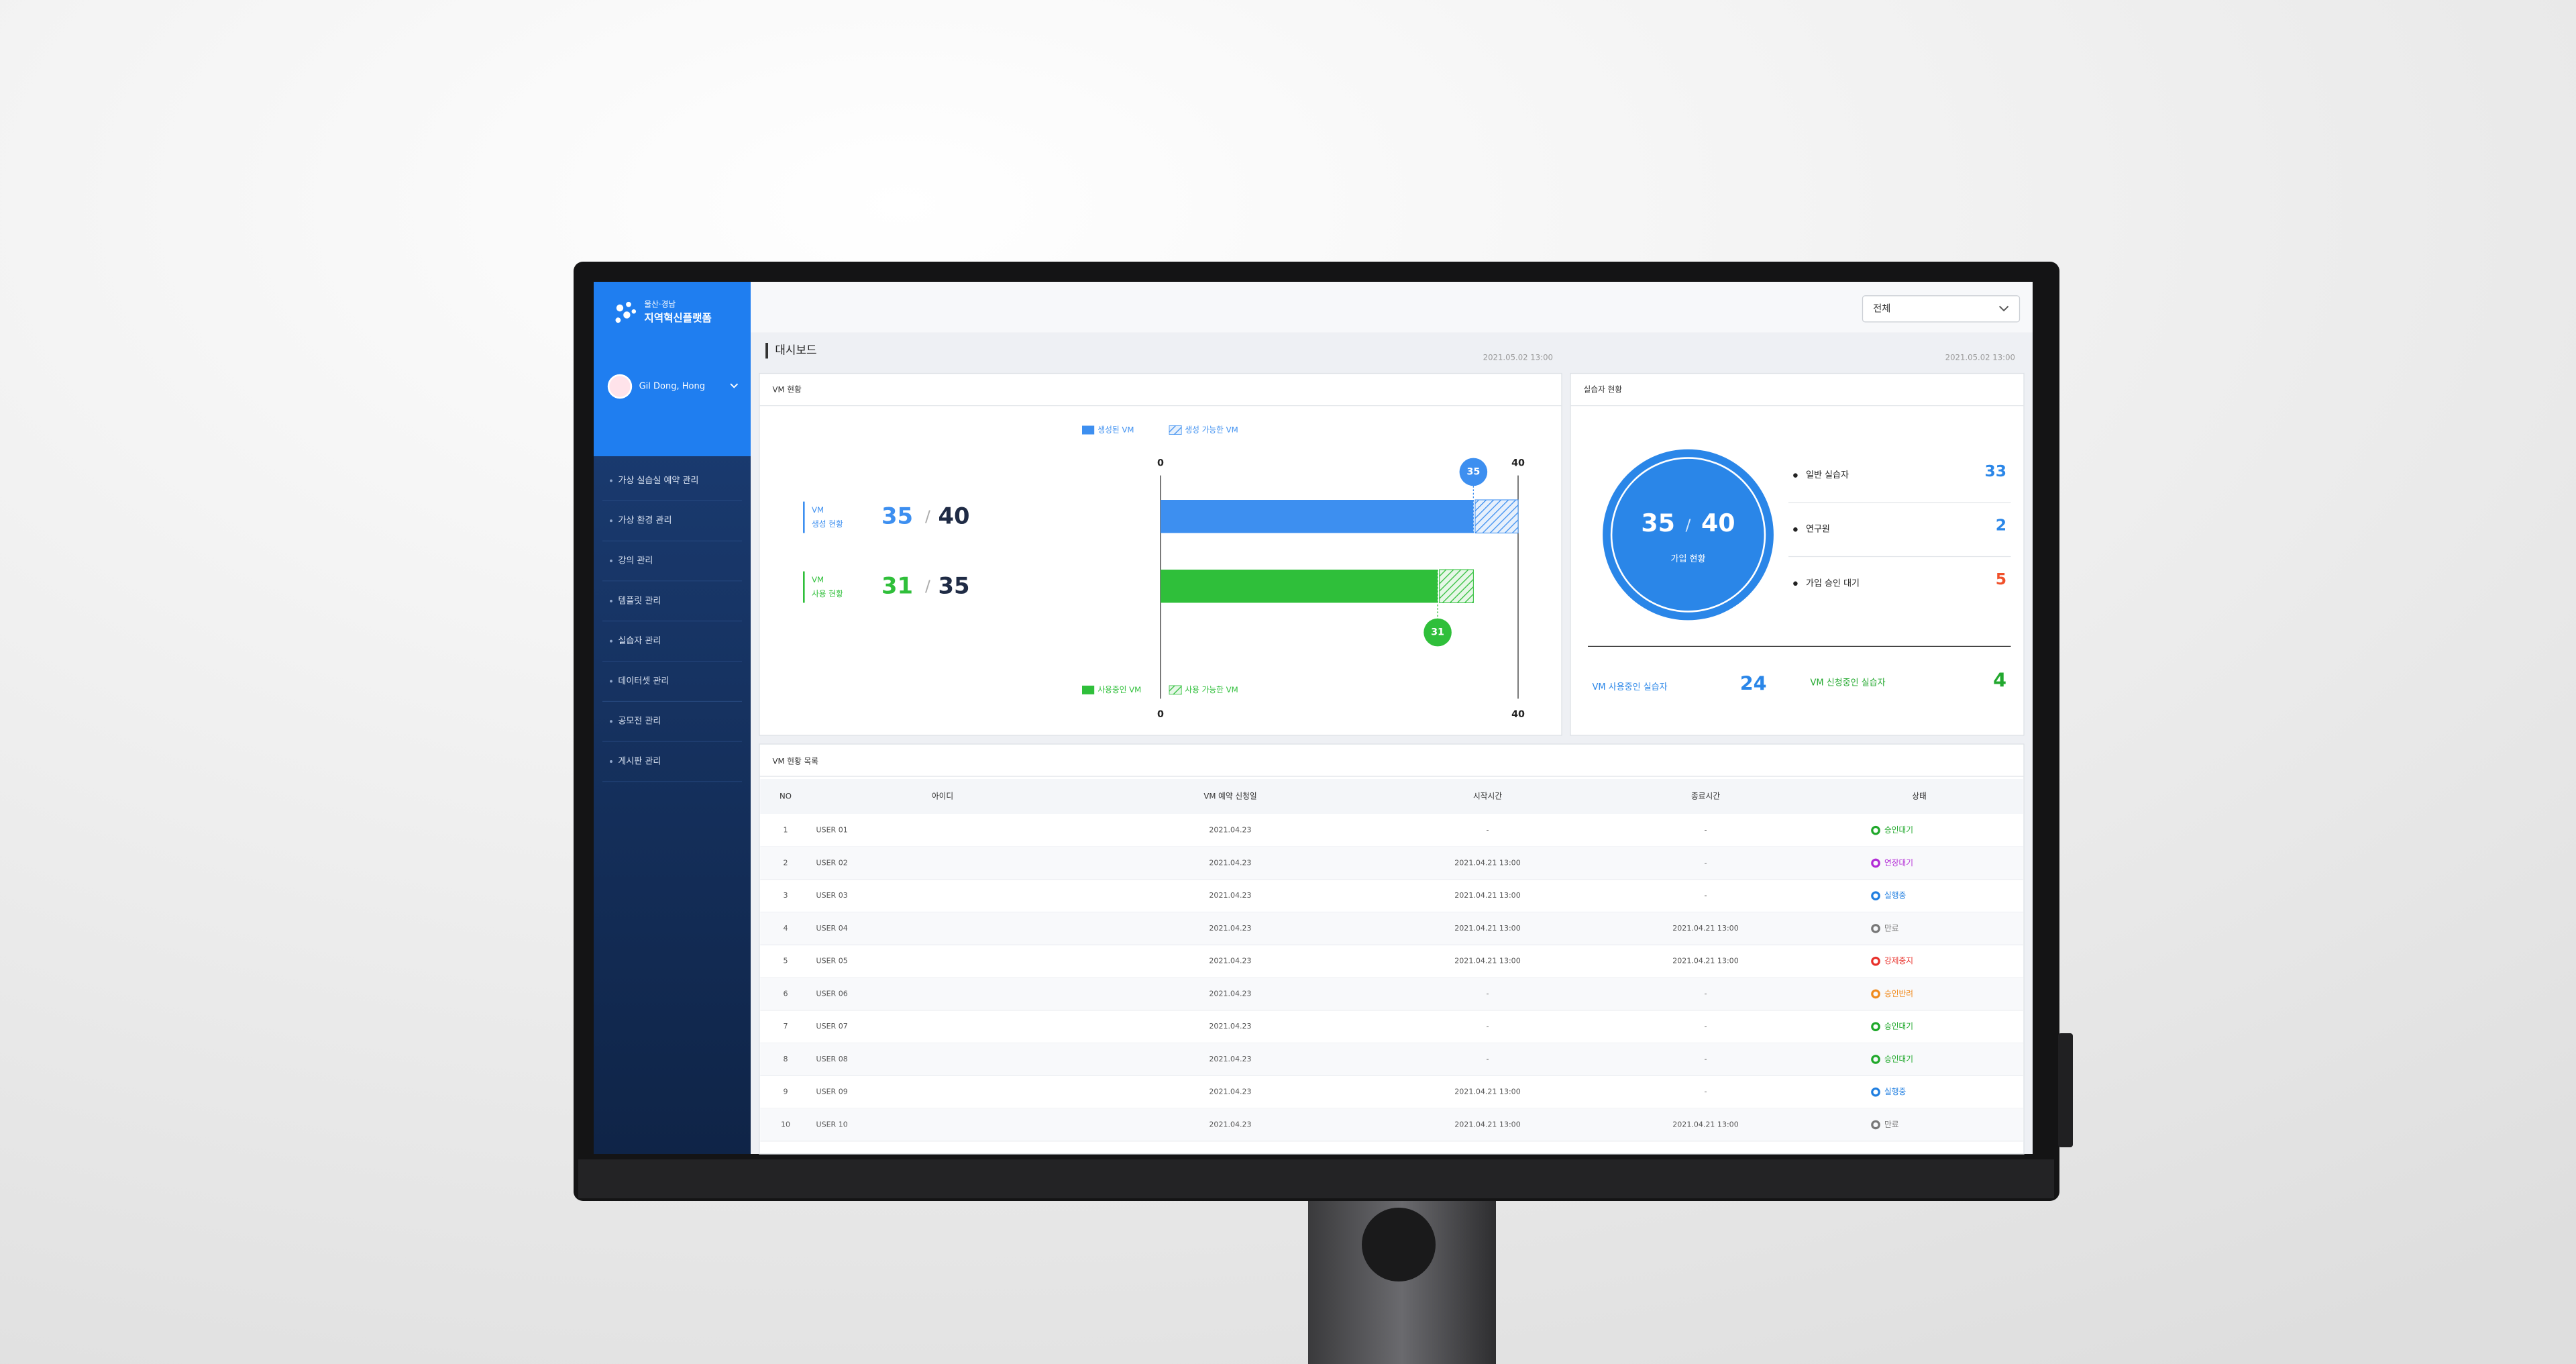 This screenshot has width=2576, height=1364. What do you see at coordinates (1115, 430) in the screenshot?
I see `legend-label: 생성된 VM` at bounding box center [1115, 430].